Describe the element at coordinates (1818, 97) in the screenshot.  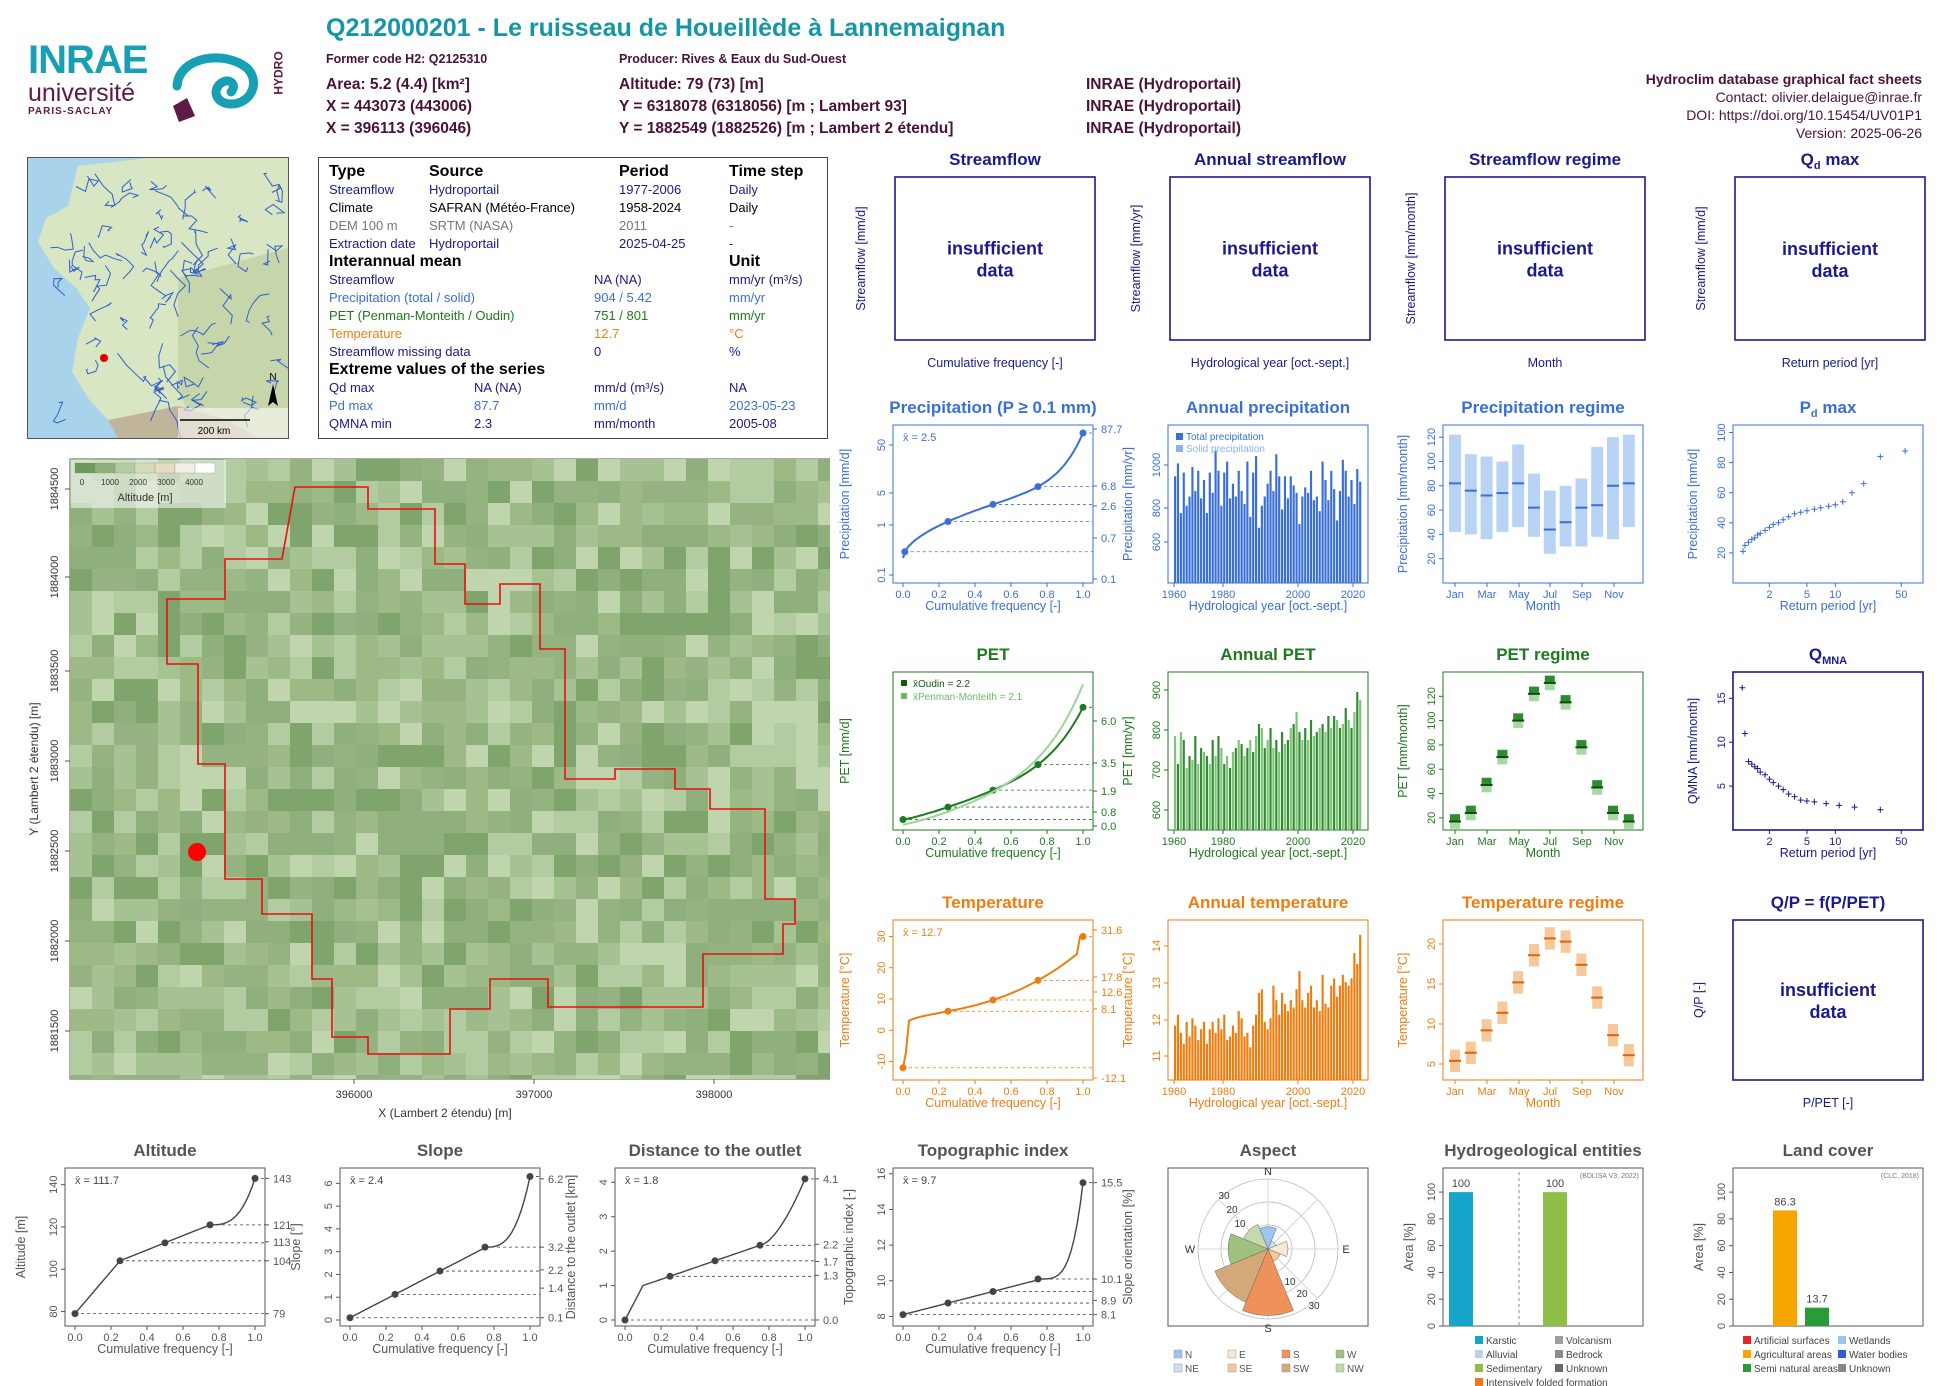
I see `contact: Contact: olivier.delaigue@inrae.fr` at that location.